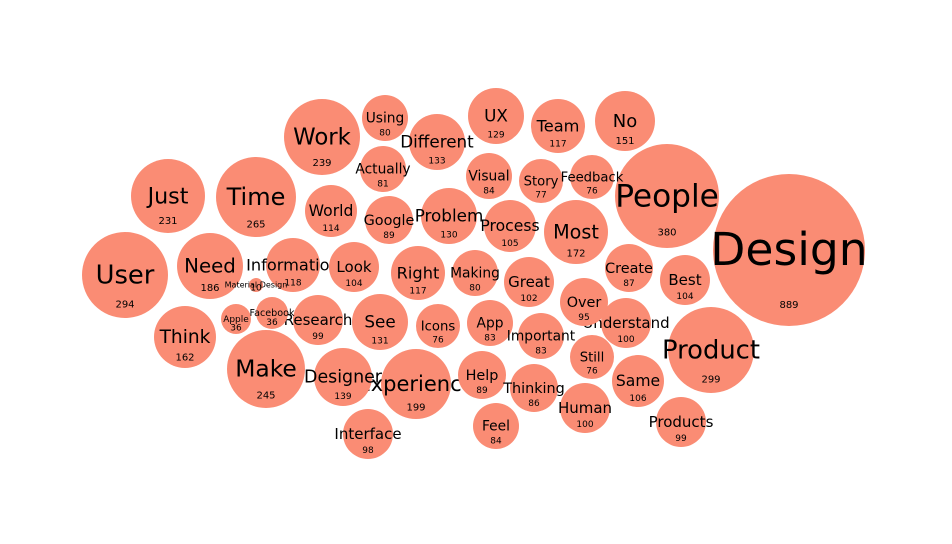 Image resolution: width=952 pixels, height=544 pixels. I want to click on bubble-count-over: 95, so click(583, 318).